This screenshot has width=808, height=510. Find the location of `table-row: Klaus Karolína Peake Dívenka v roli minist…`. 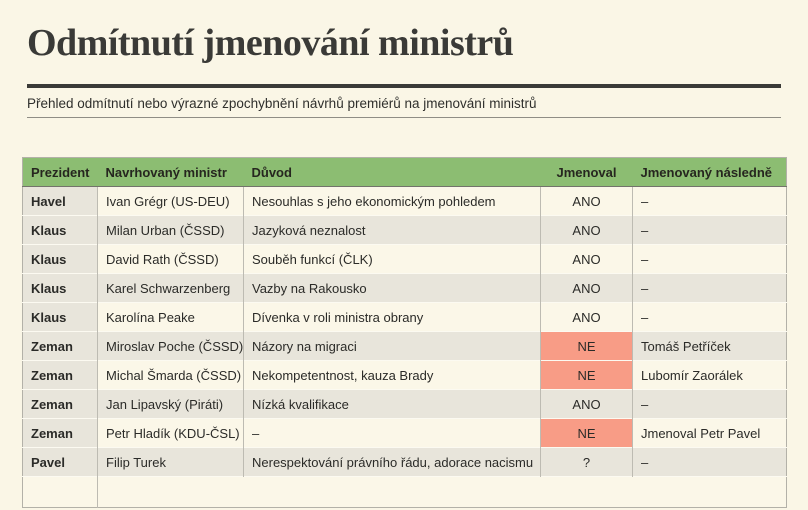

table-row: Klaus Karolína Peake Dívenka v roli minist… is located at coordinates (404, 317).